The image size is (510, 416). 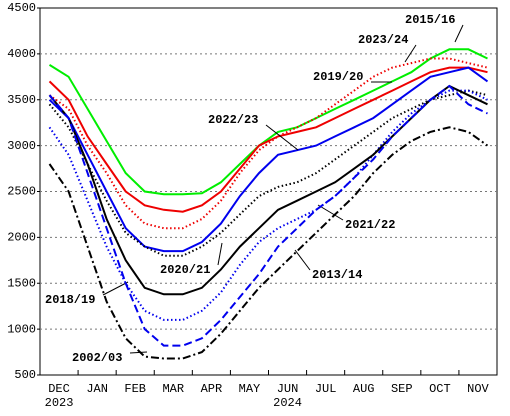 What do you see at coordinates (370, 225) in the screenshot?
I see `series-label: 2021/22` at bounding box center [370, 225].